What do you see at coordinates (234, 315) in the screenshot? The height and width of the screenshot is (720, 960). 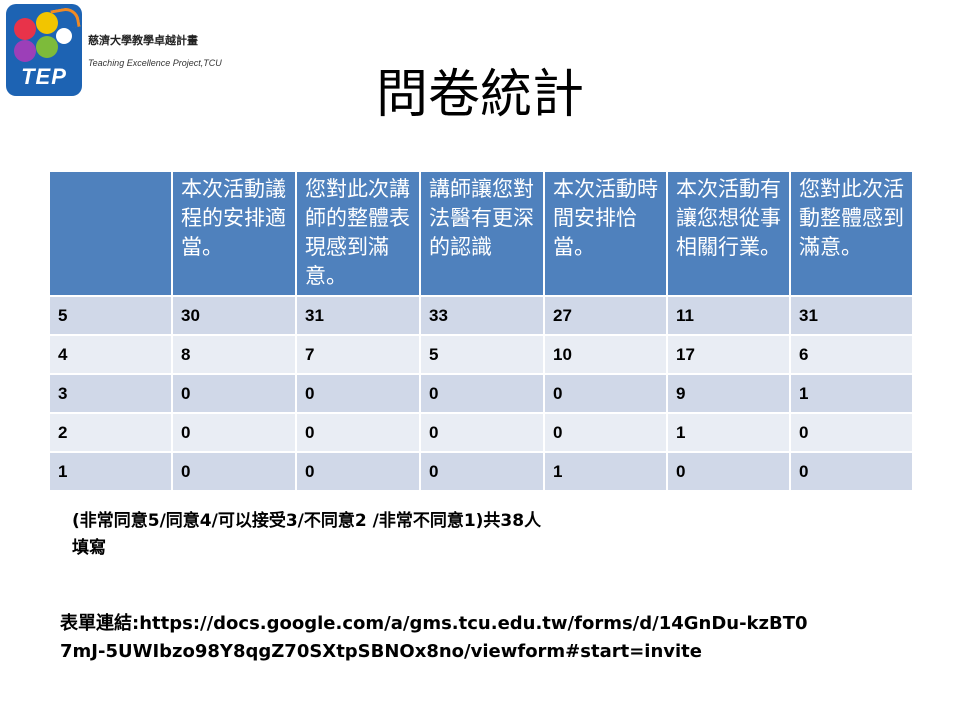 I see `table-cell: 30` at bounding box center [234, 315].